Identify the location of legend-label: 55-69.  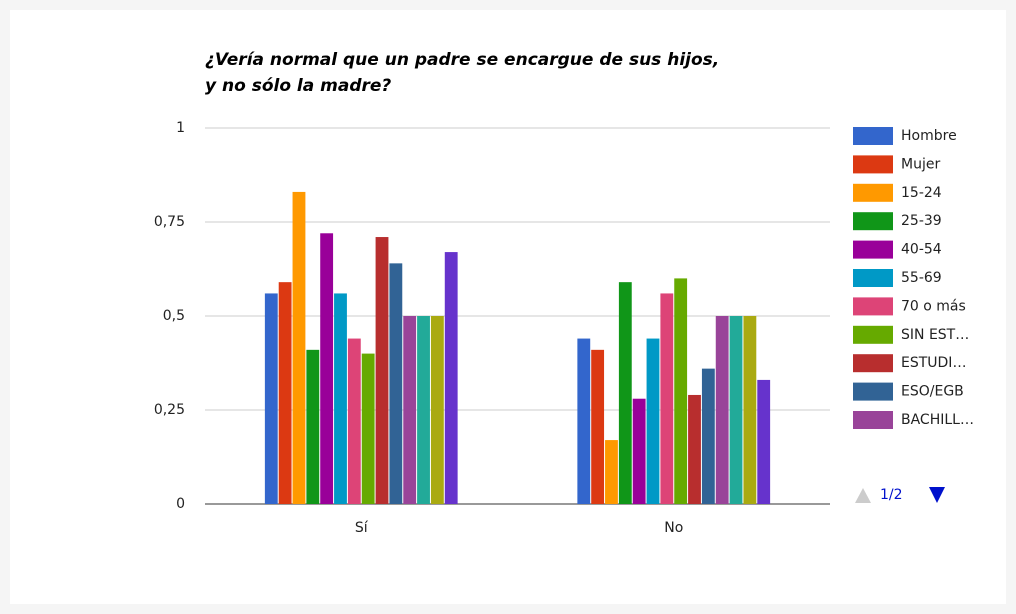
(921, 278).